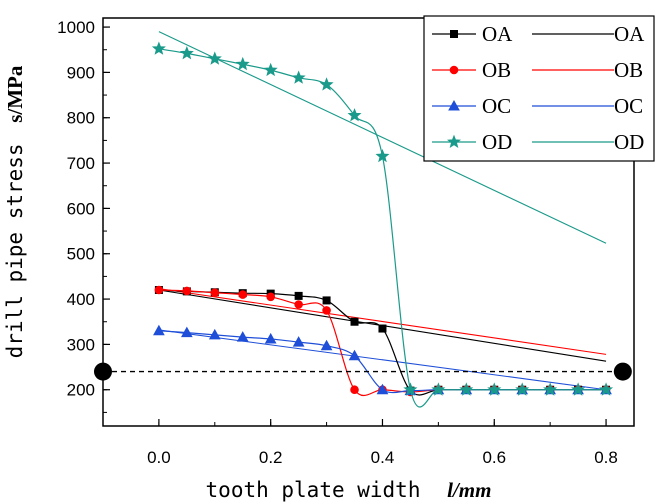 The height and width of the screenshot is (504, 655). What do you see at coordinates (538, 34) in the screenshot?
I see `legend-entry-oa: OA OA` at bounding box center [538, 34].